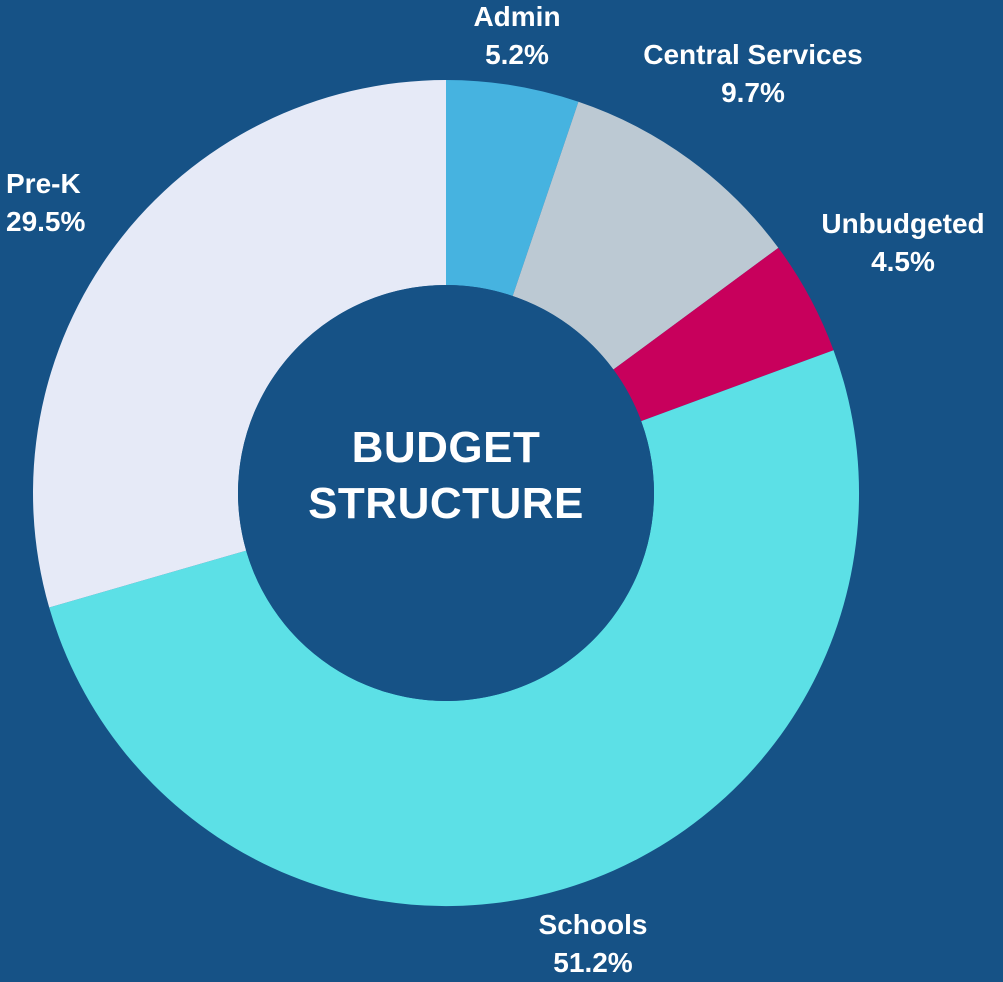 The width and height of the screenshot is (1003, 982). What do you see at coordinates (512, 188) in the screenshot?
I see `donut-slice-admin` at bounding box center [512, 188].